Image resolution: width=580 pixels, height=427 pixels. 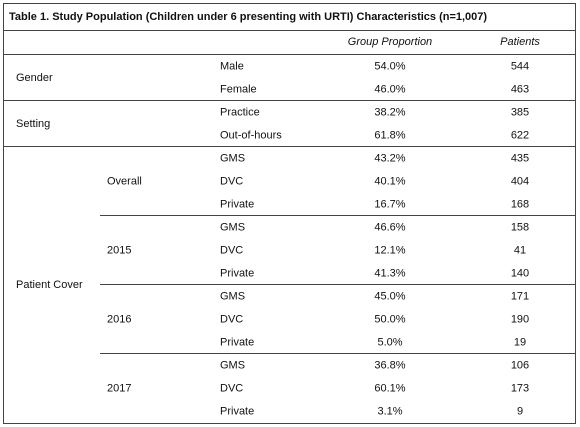 What do you see at coordinates (251, 135) in the screenshot?
I see `row-label: Out-of-hours` at bounding box center [251, 135].